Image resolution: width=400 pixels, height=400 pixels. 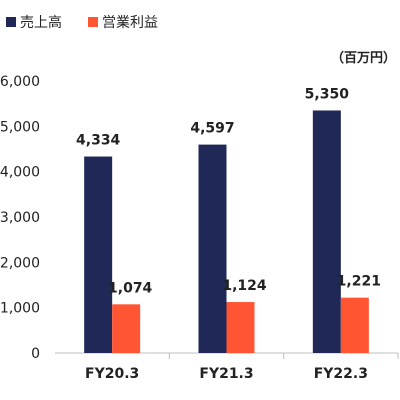 I want to click on y-tick-label: 3,000, so click(x=20, y=218).